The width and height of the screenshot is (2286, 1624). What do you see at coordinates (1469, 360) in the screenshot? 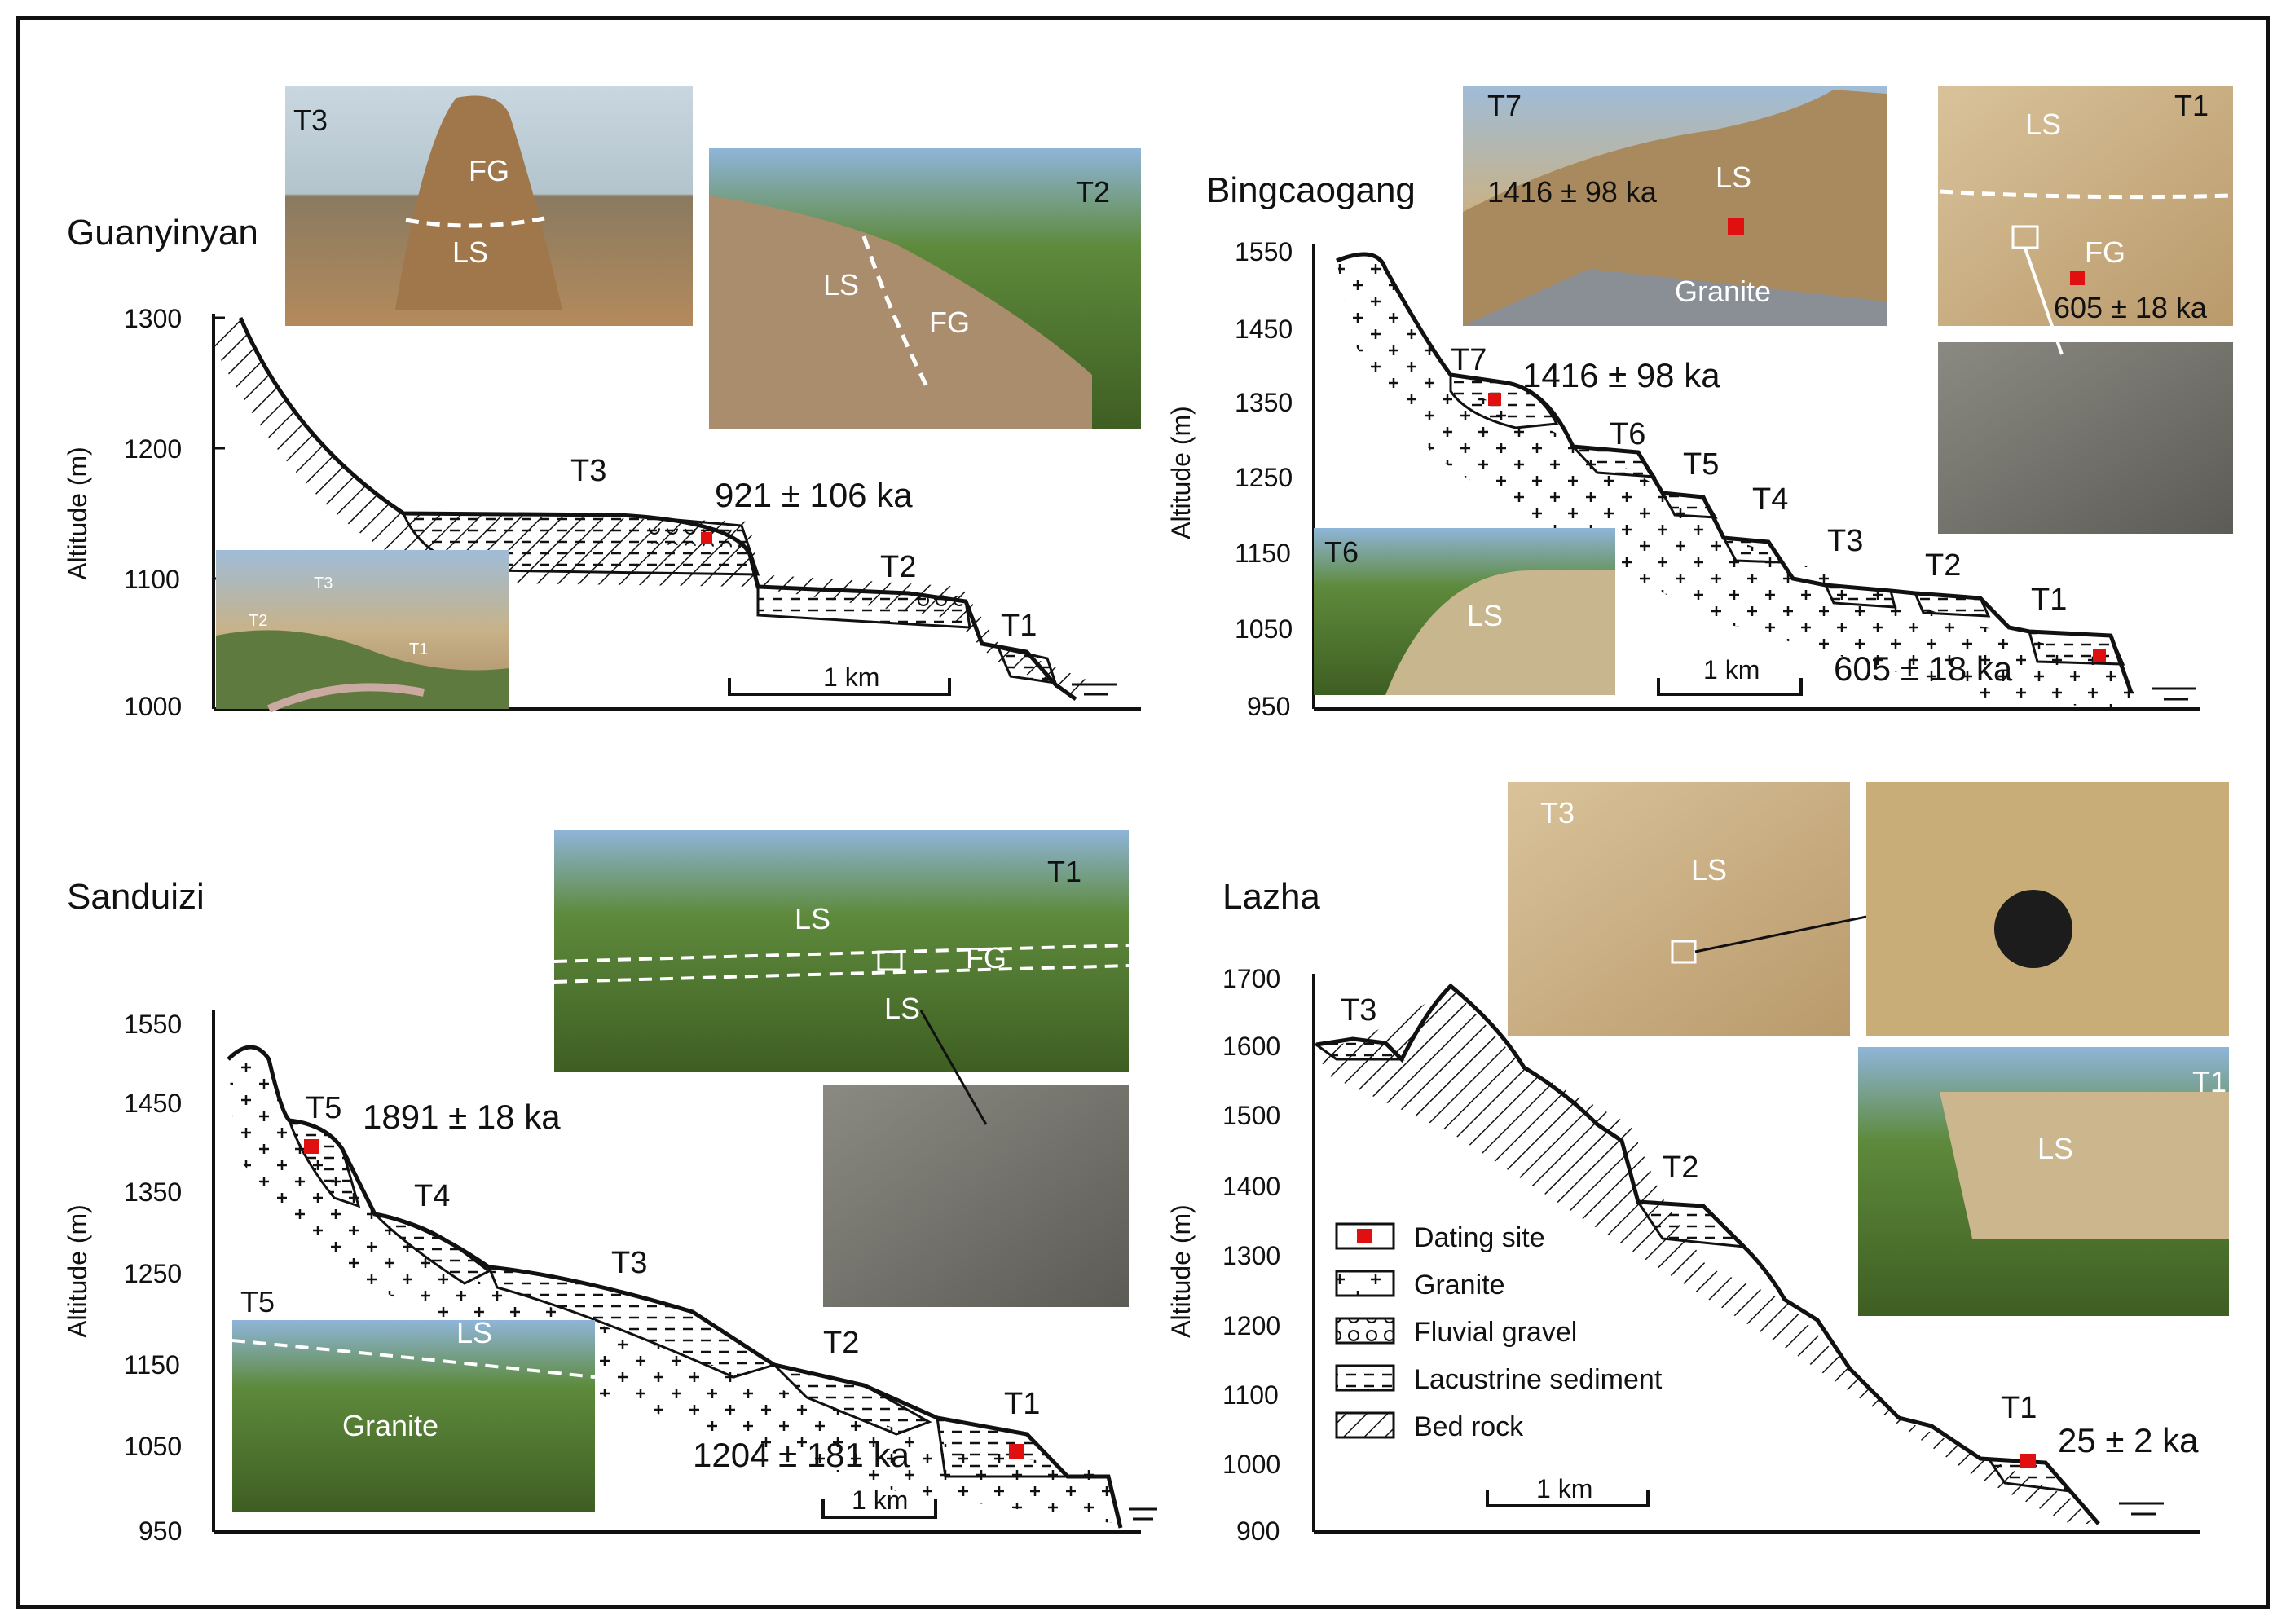
I see `svg-text: T7` at bounding box center [1469, 360].